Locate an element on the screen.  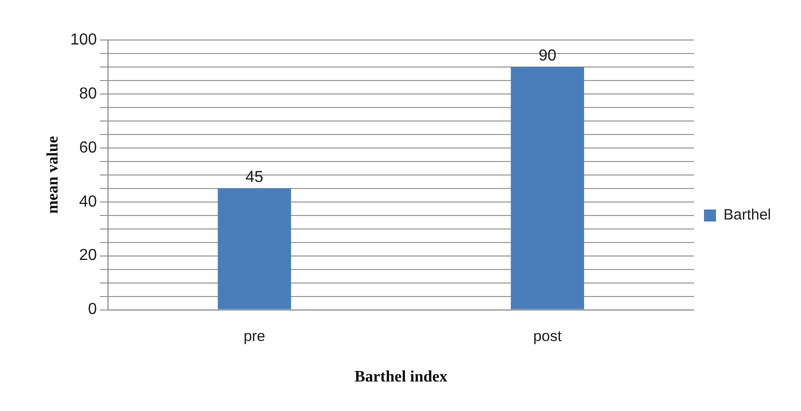
y-axis-title: mean value is located at coordinates (53, 175).